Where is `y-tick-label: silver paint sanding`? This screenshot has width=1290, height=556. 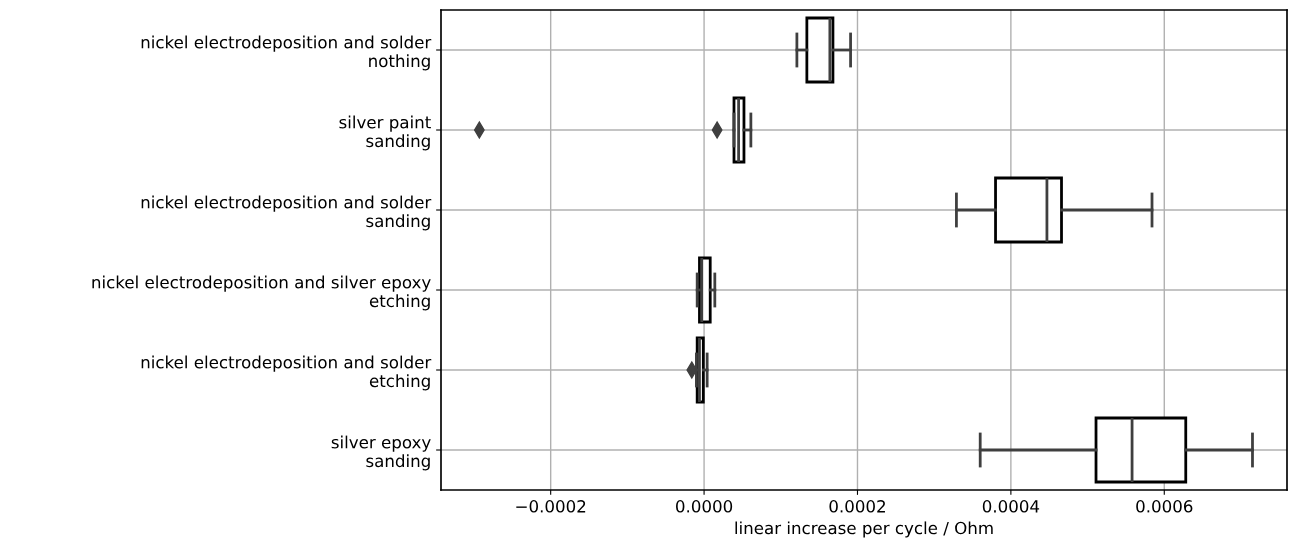
y-tick-label: silver paint sanding is located at coordinates (385, 133).